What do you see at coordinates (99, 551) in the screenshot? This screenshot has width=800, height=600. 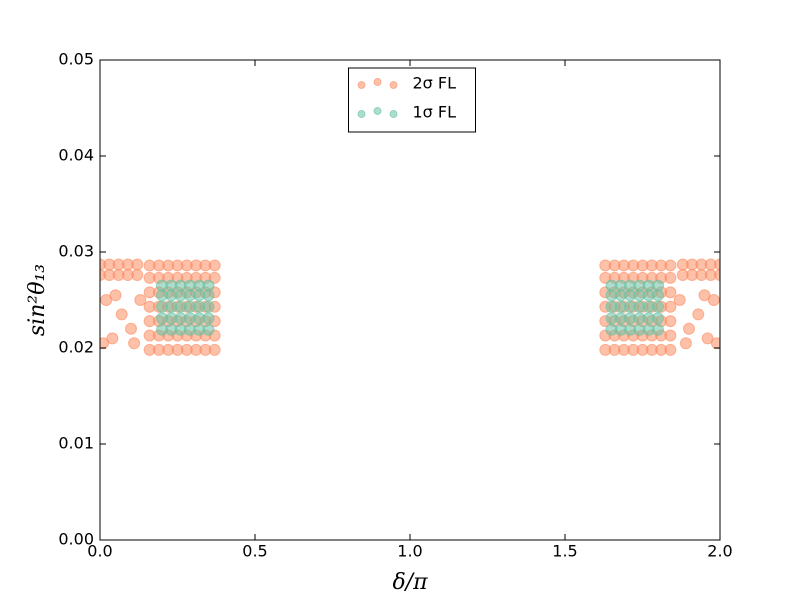 I see `x-tick-label: 0.0` at bounding box center [99, 551].